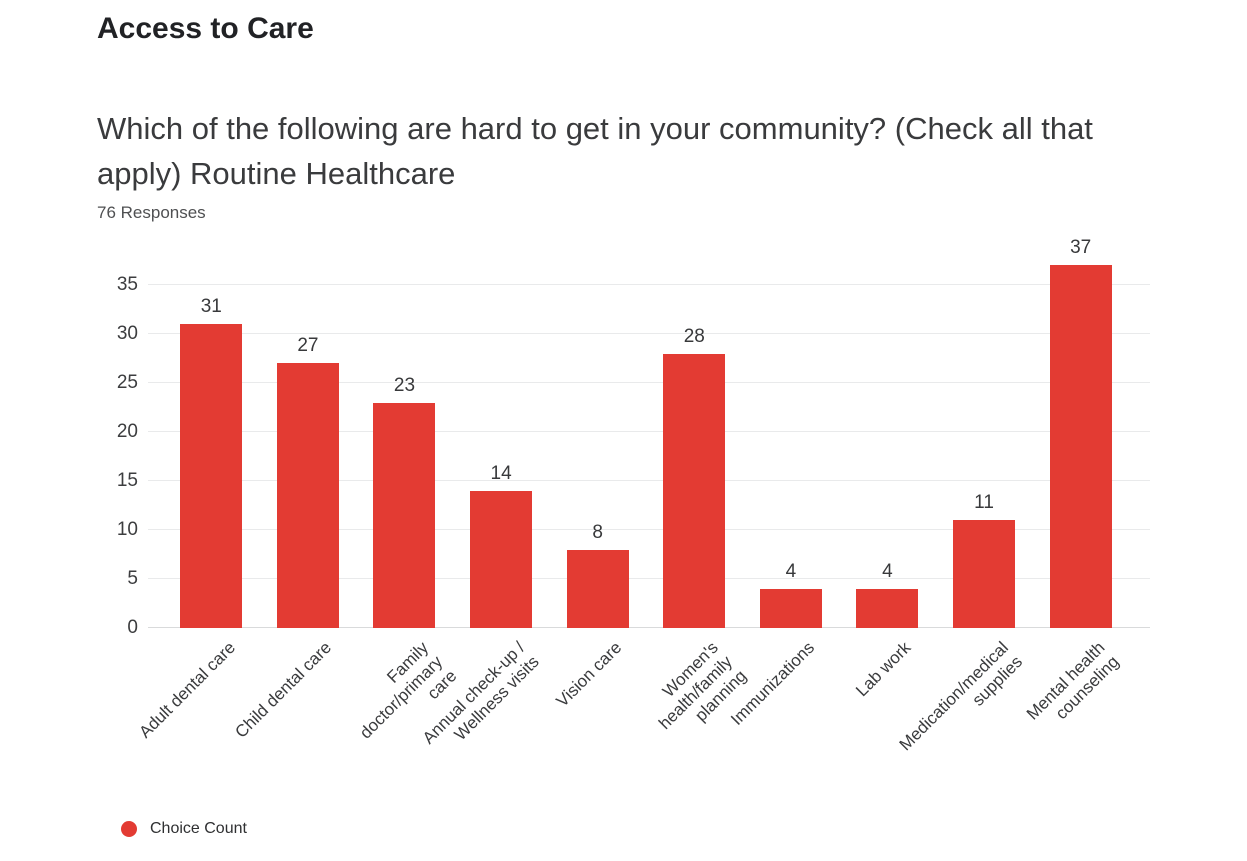  I want to click on legend-item-choice-count: Choice Count, so click(184, 829).